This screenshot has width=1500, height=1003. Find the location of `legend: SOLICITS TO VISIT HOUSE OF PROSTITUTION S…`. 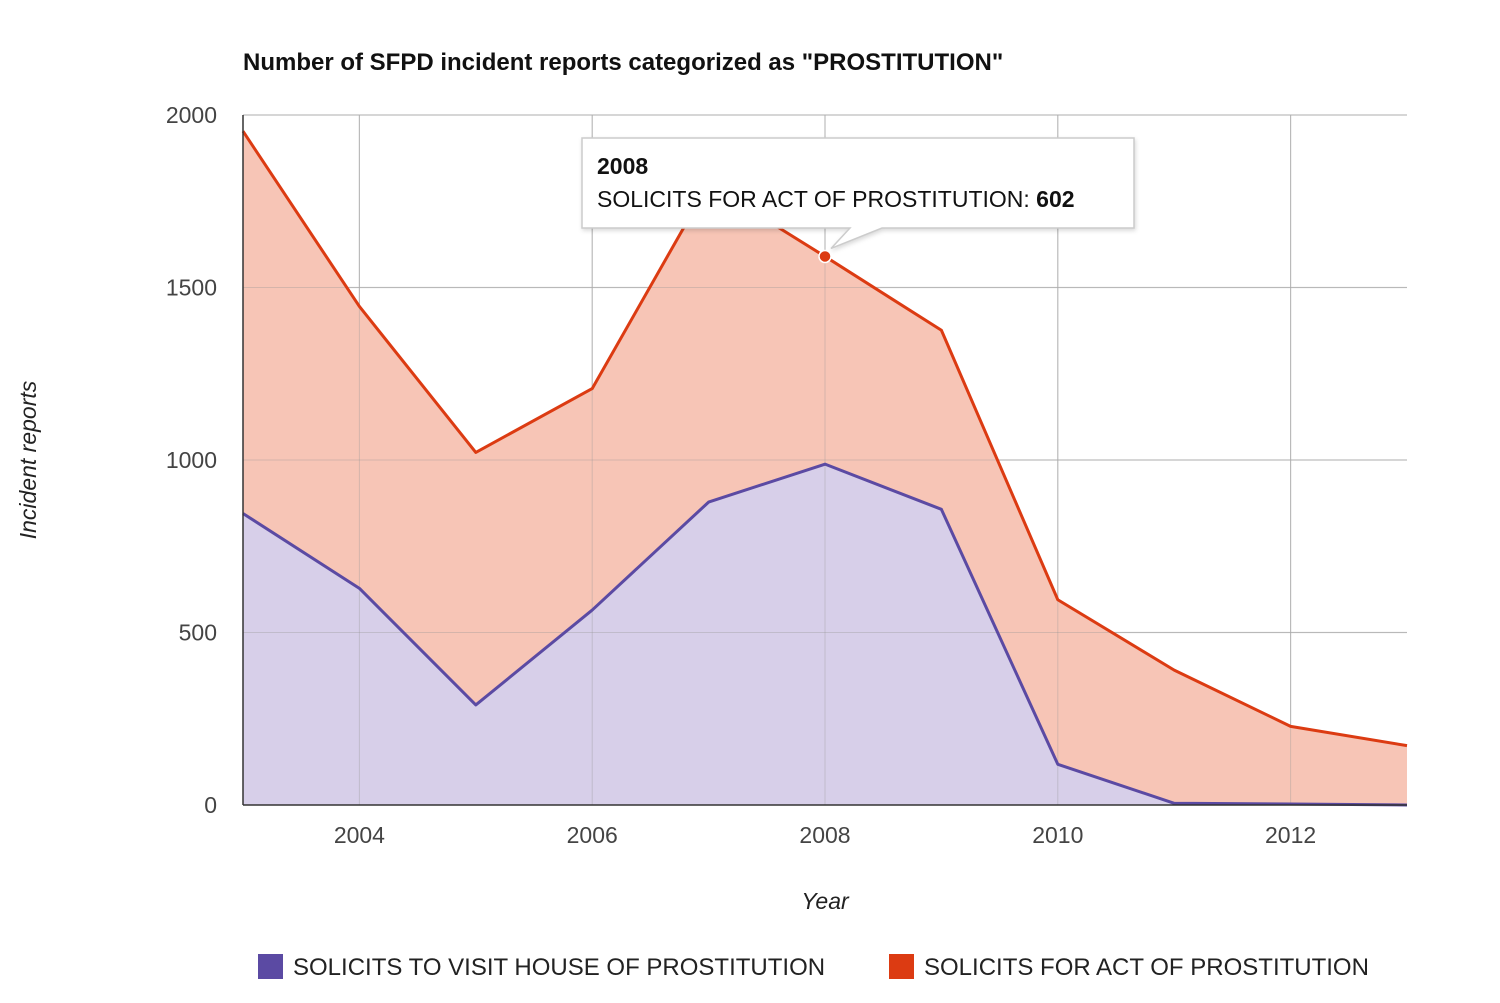

legend: SOLICITS TO VISIT HOUSE OF PROSTITUTION S… is located at coordinates (813, 967).